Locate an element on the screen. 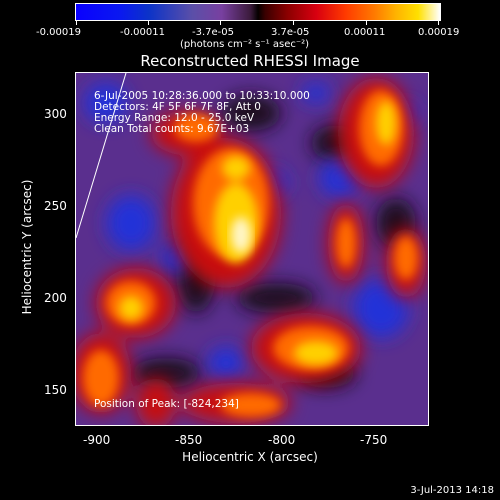  info-detectors: Detectors: 4F 5F 6F 7F 8F, Att 0 is located at coordinates (177, 107).